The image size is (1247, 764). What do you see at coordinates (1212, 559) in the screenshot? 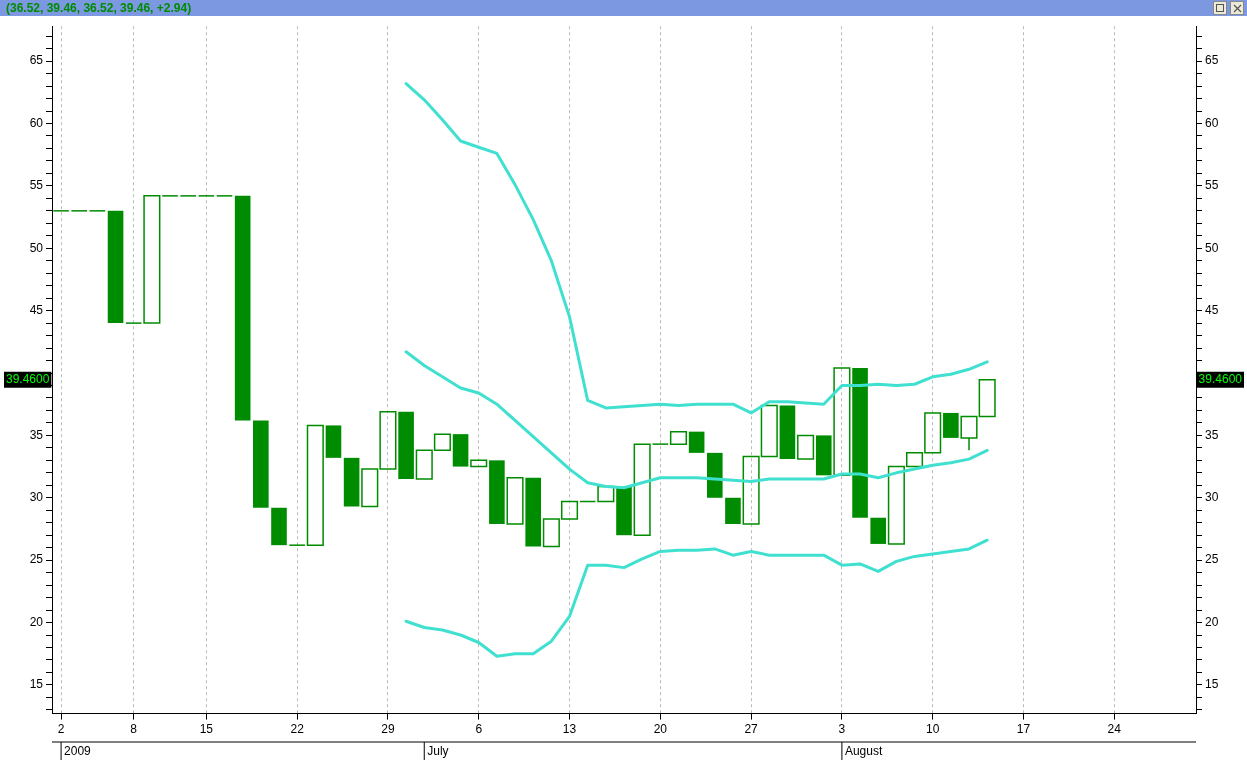
I see `y2-tick-label: 25` at bounding box center [1212, 559].